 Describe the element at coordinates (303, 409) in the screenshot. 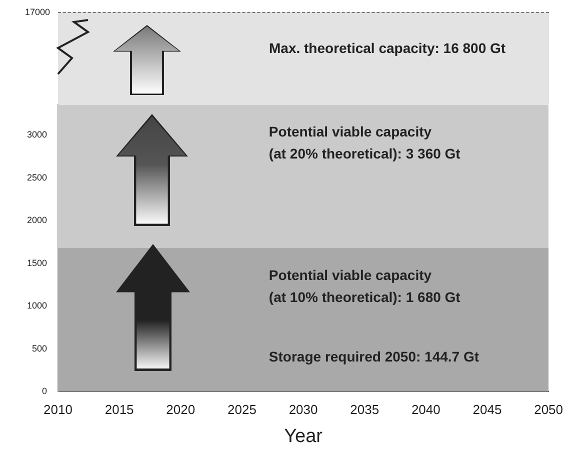

I see `x-tick-label: 2030` at that location.